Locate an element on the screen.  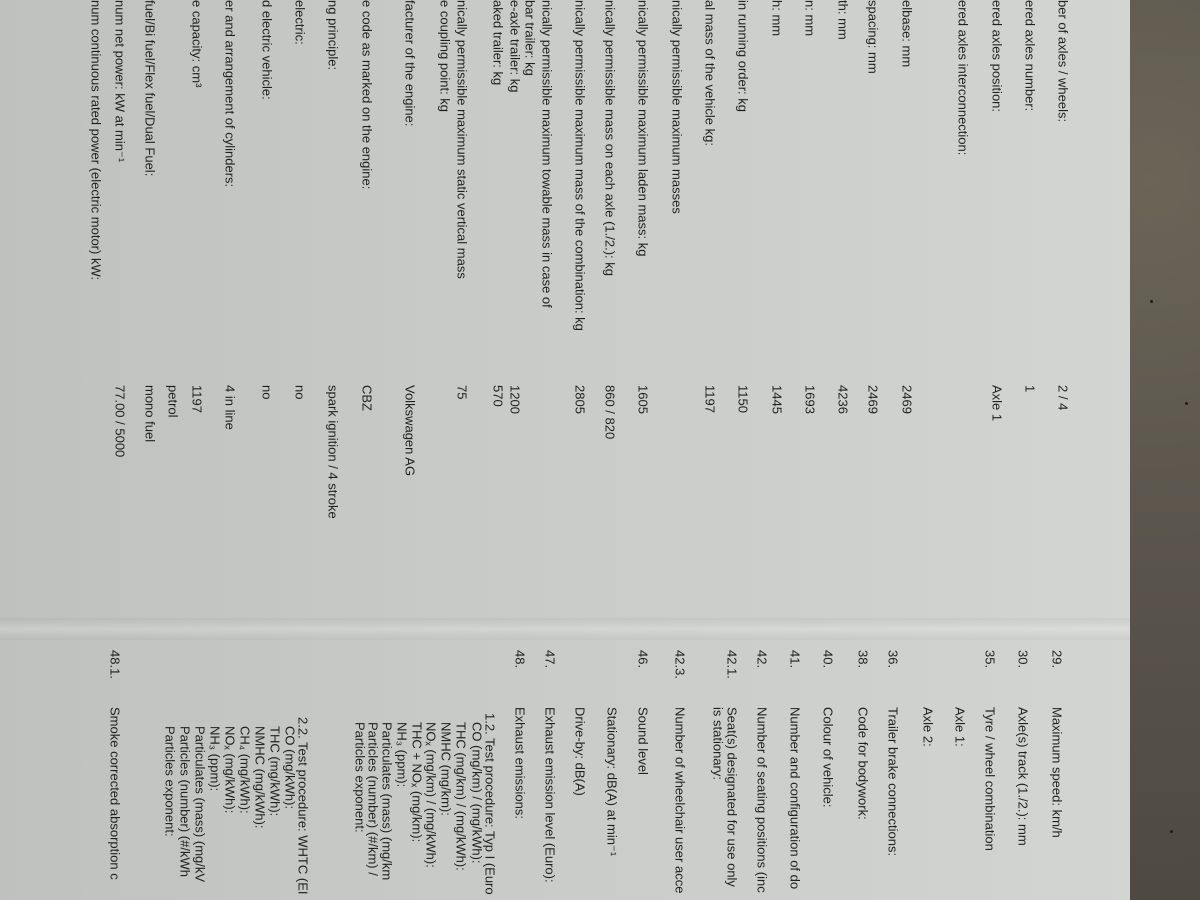
item-number: 42.3. is located at coordinates (680, 664).